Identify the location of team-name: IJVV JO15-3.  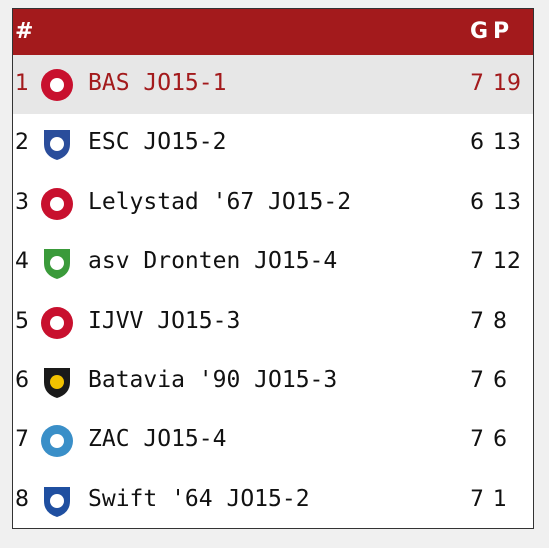
(164, 320).